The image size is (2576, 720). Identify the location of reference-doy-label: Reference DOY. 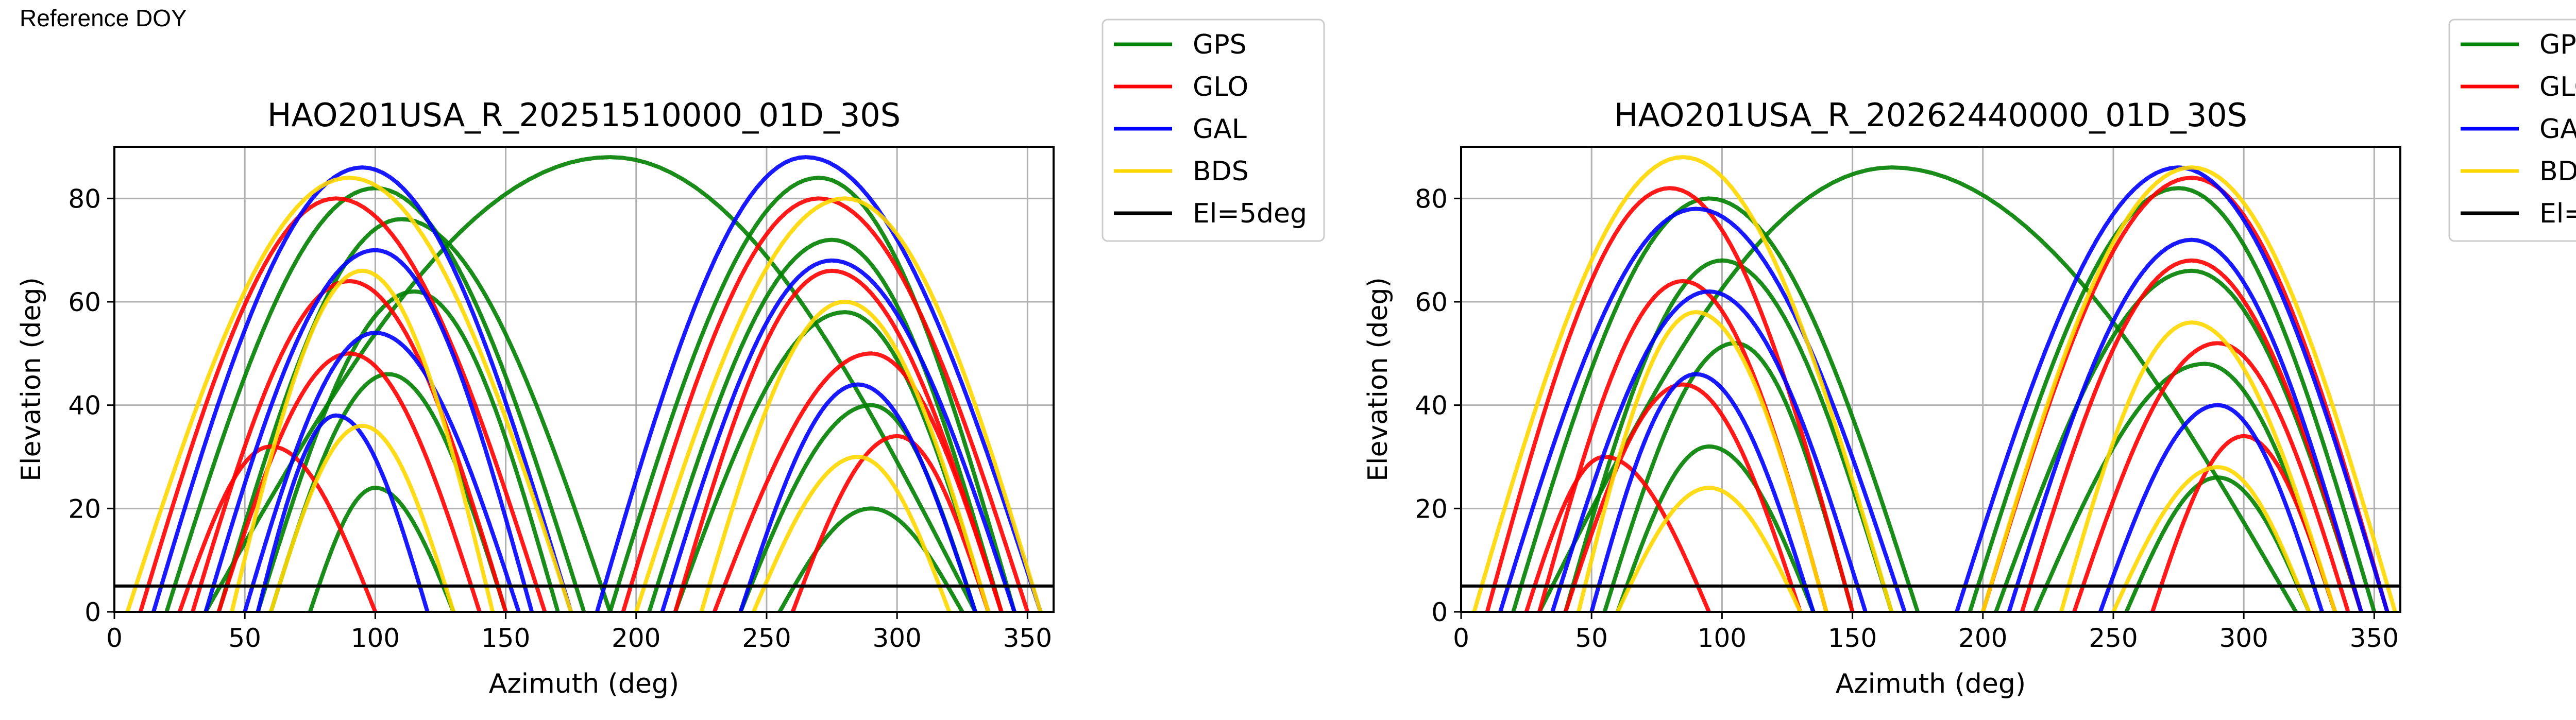
(103, 18).